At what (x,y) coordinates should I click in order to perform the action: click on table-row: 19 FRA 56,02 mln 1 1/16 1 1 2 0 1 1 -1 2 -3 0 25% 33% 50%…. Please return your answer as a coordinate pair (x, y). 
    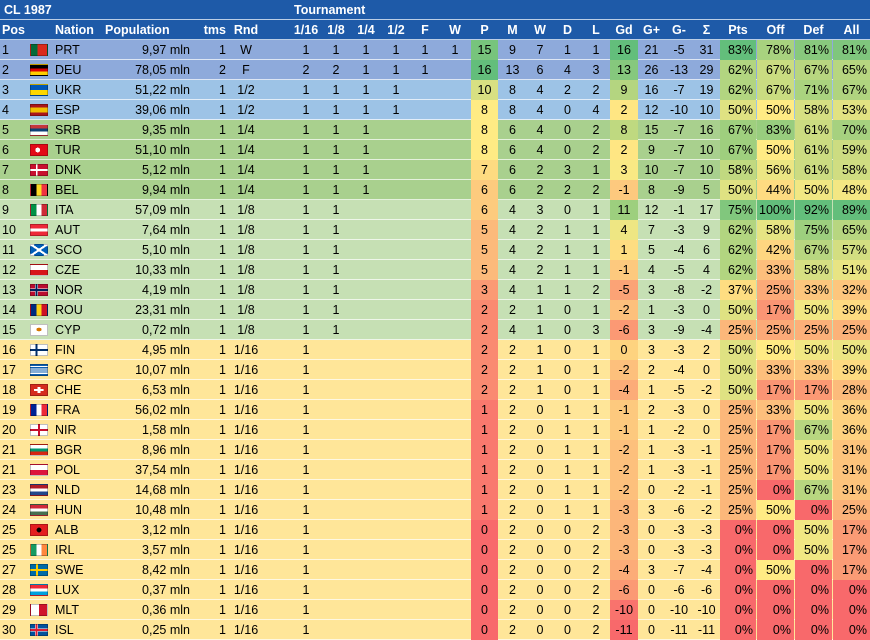
    Looking at the image, I should click on (435, 410).